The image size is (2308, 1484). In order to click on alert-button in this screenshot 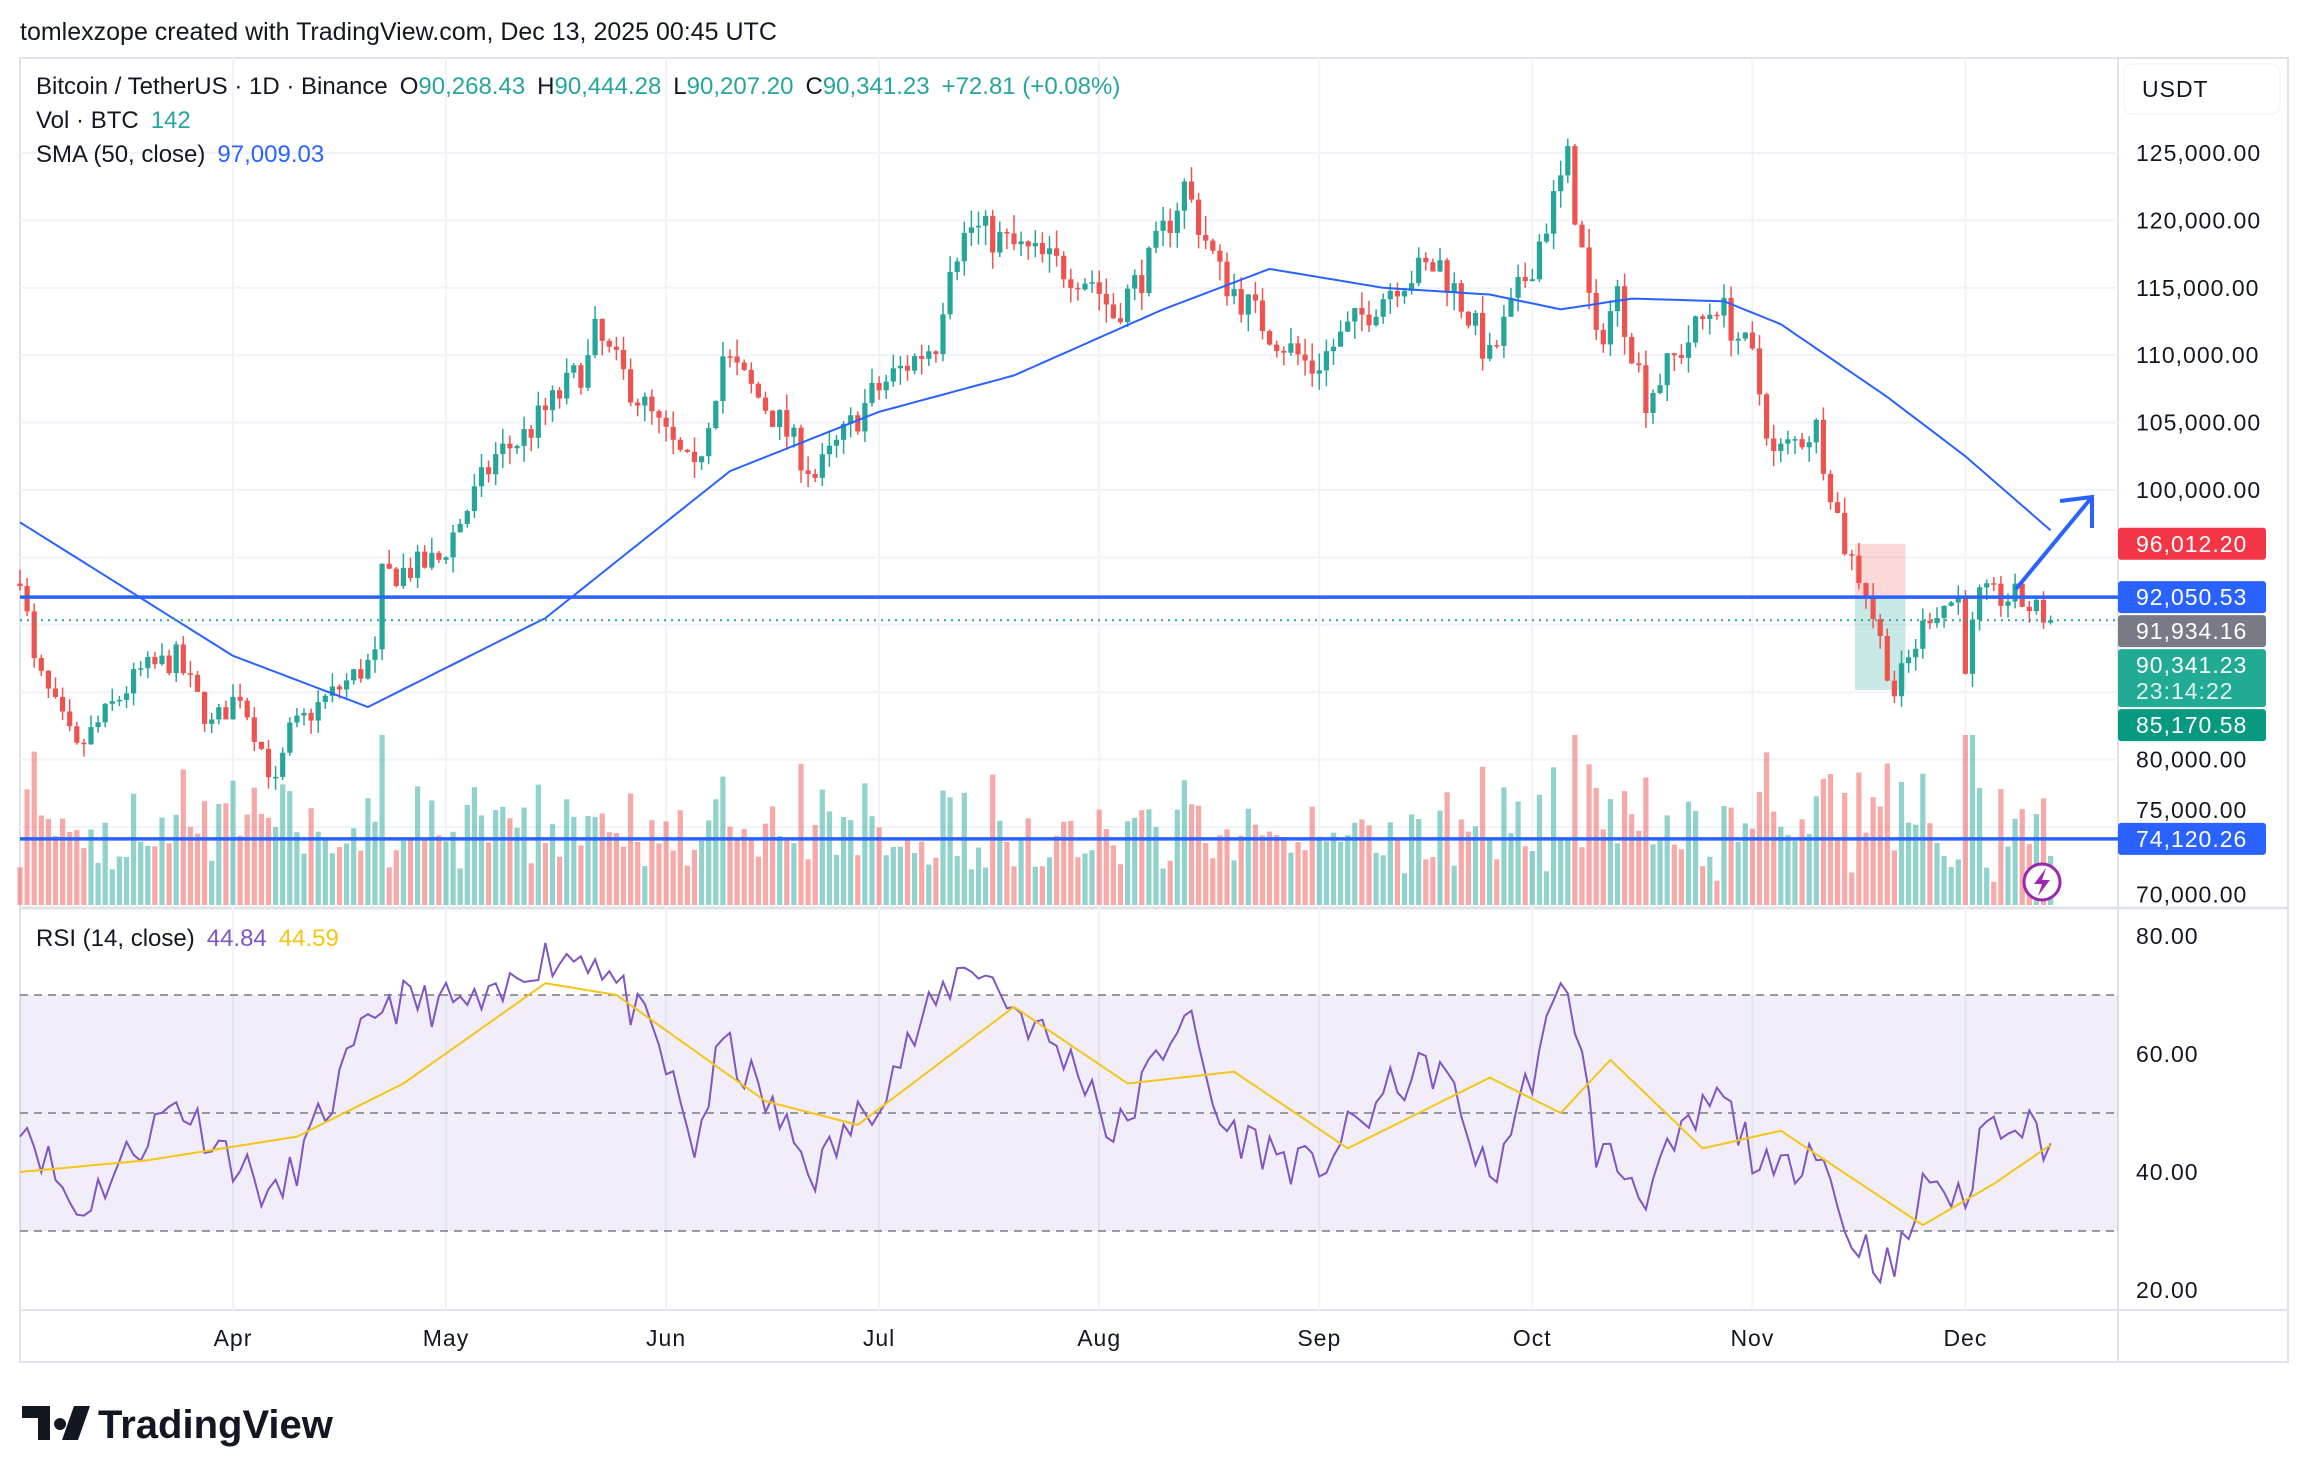, I will do `click(2042, 882)`.